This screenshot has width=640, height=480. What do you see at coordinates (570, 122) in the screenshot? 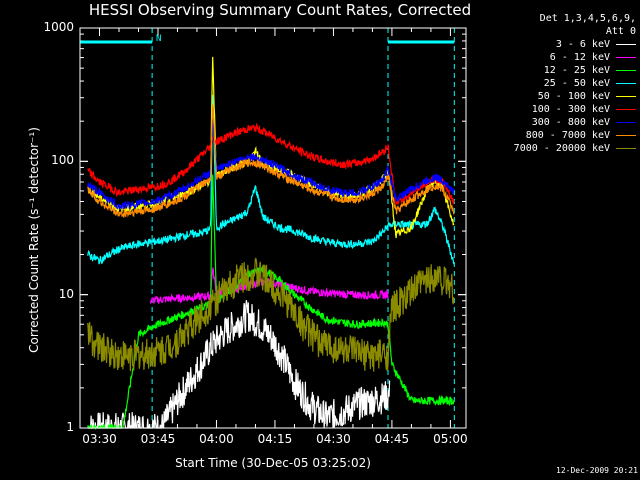
I see `legend-label: 300 - 800 keV` at bounding box center [570, 122].